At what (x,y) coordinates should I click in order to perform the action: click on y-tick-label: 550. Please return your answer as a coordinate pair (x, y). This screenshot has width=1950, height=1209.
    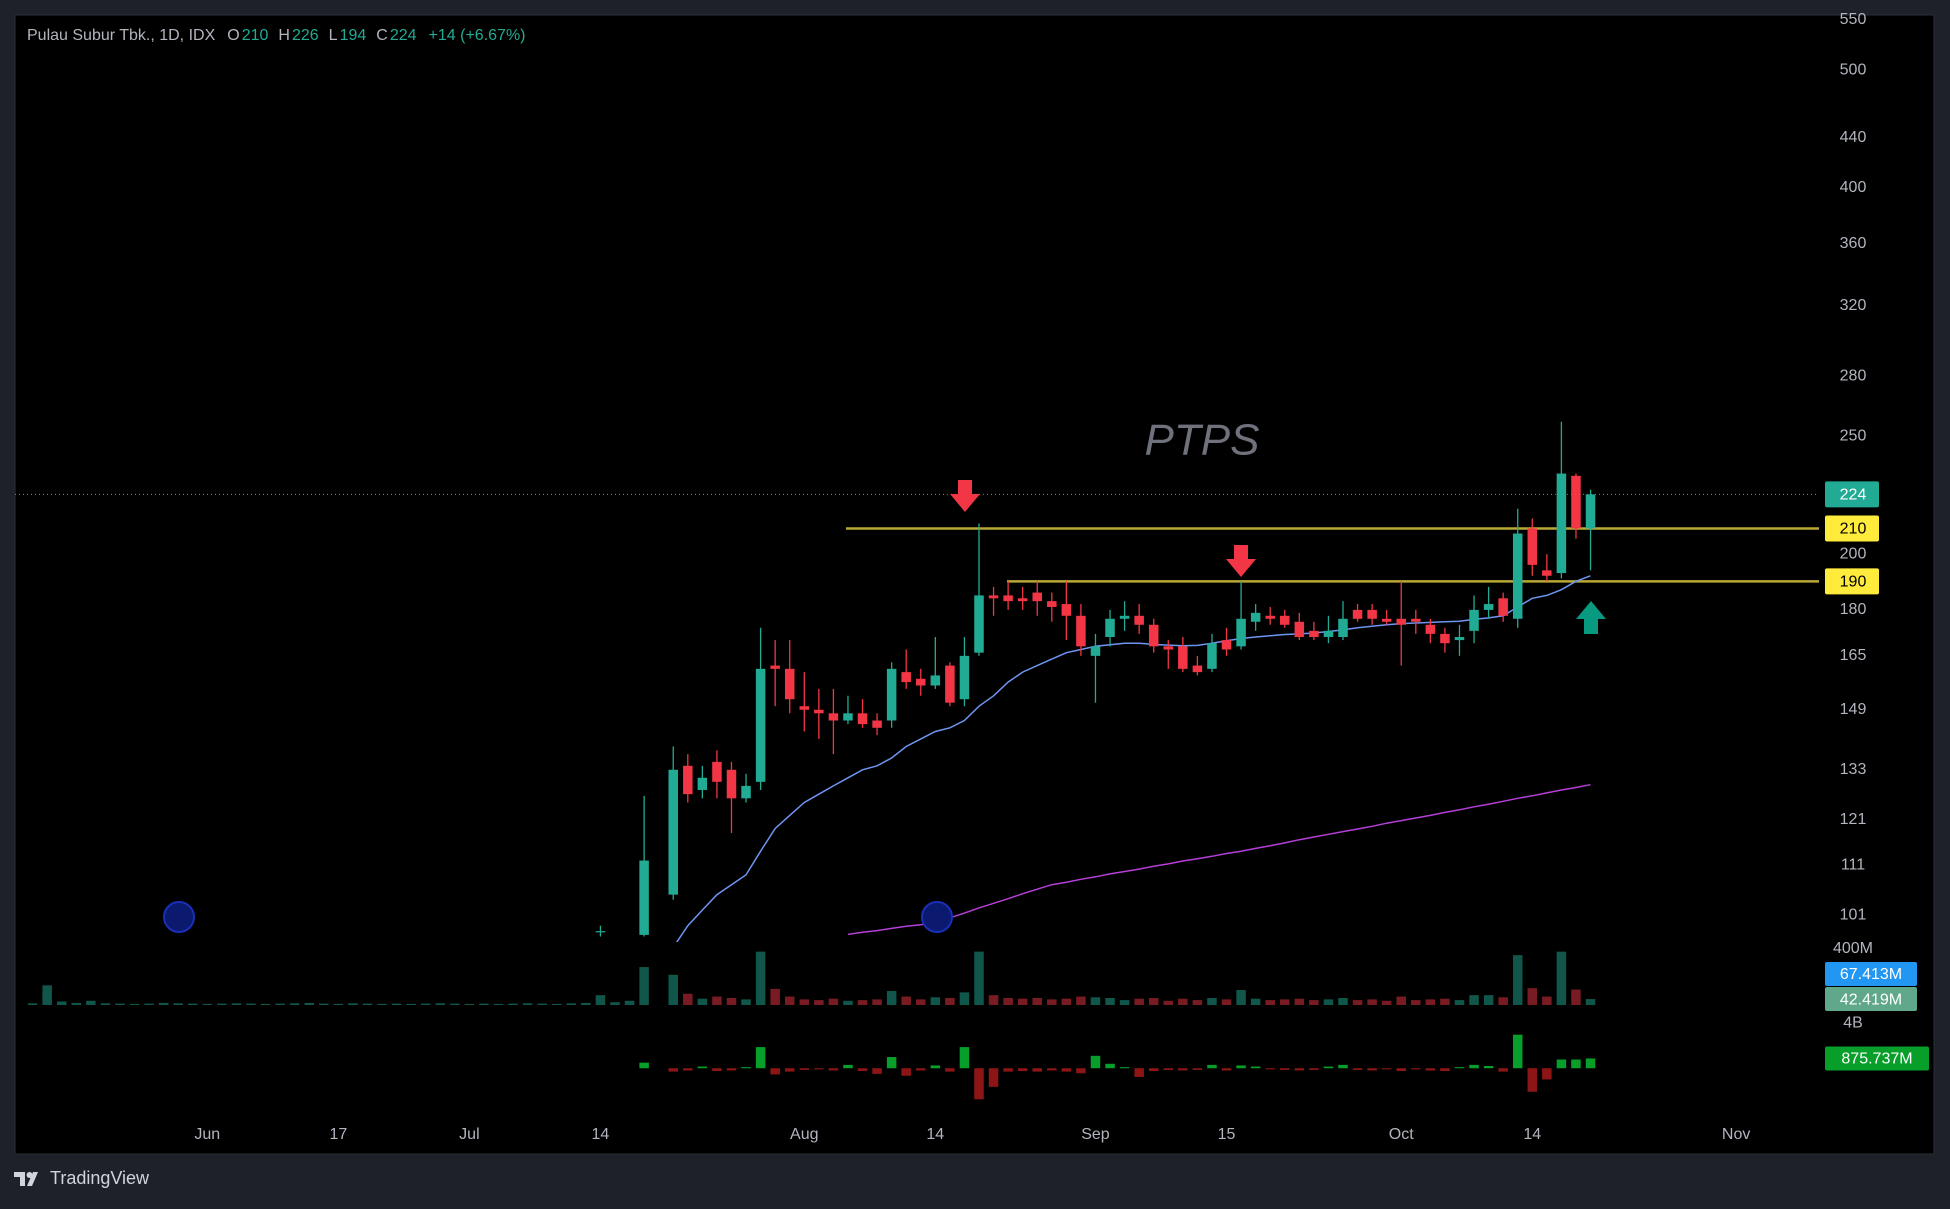
    Looking at the image, I should click on (1853, 19).